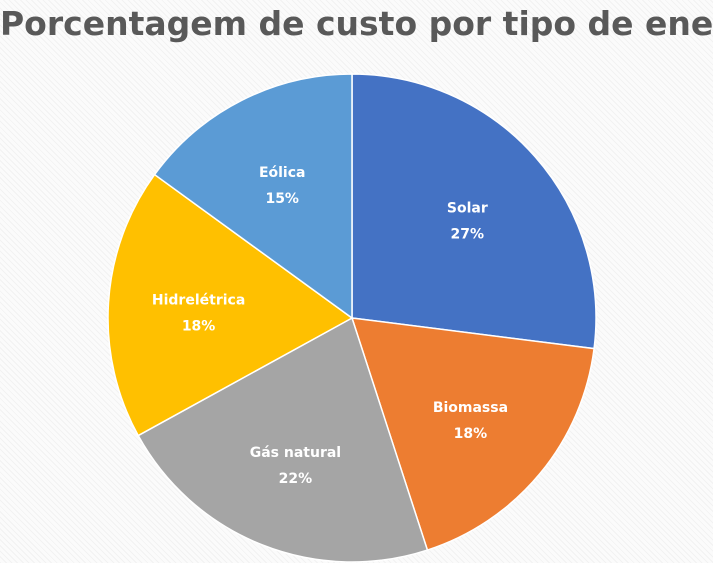 The height and width of the screenshot is (563, 713). Describe the element at coordinates (295, 453) in the screenshot. I see `slice-category-label: Gás natural` at that location.